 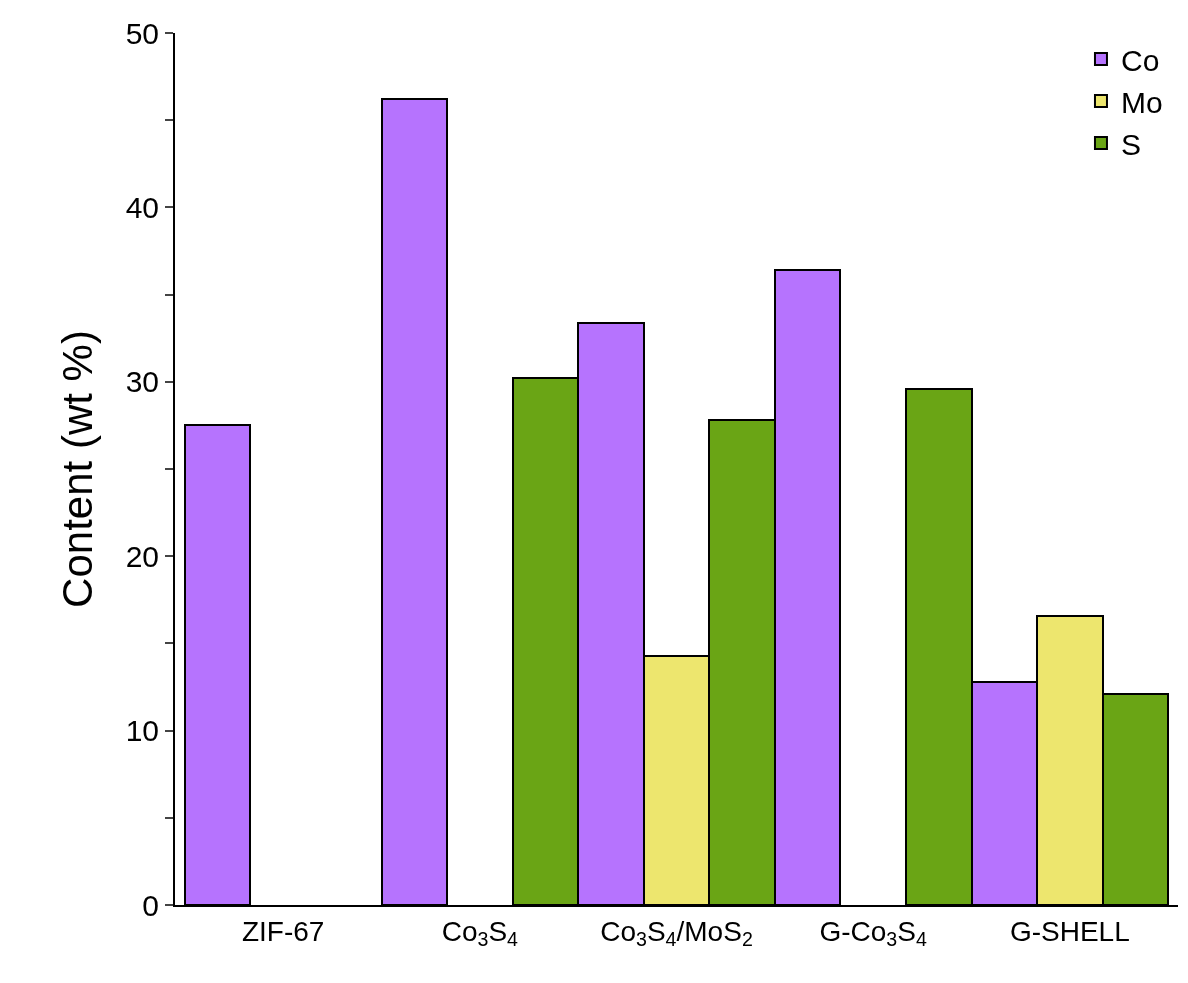 I want to click on y-tick-label: 50, so click(x=142, y=33).